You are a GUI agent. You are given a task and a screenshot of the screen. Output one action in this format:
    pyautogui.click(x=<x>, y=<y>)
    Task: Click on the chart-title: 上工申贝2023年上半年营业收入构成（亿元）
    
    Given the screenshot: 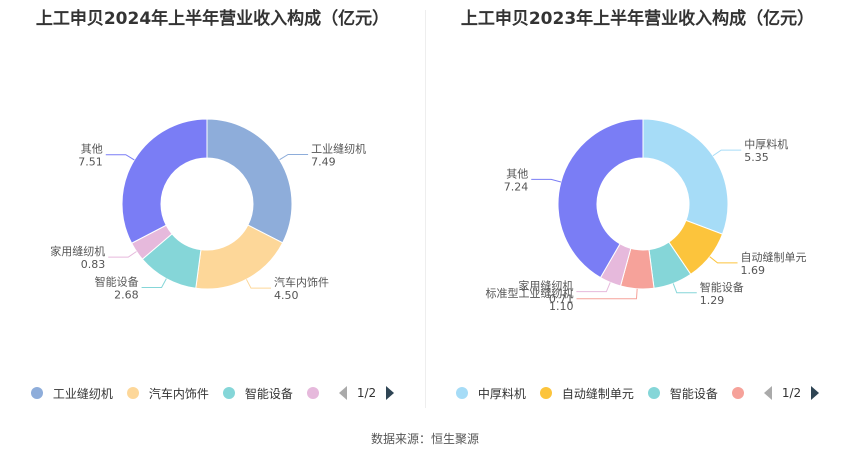 What is the action you would take?
    pyautogui.click(x=637, y=19)
    